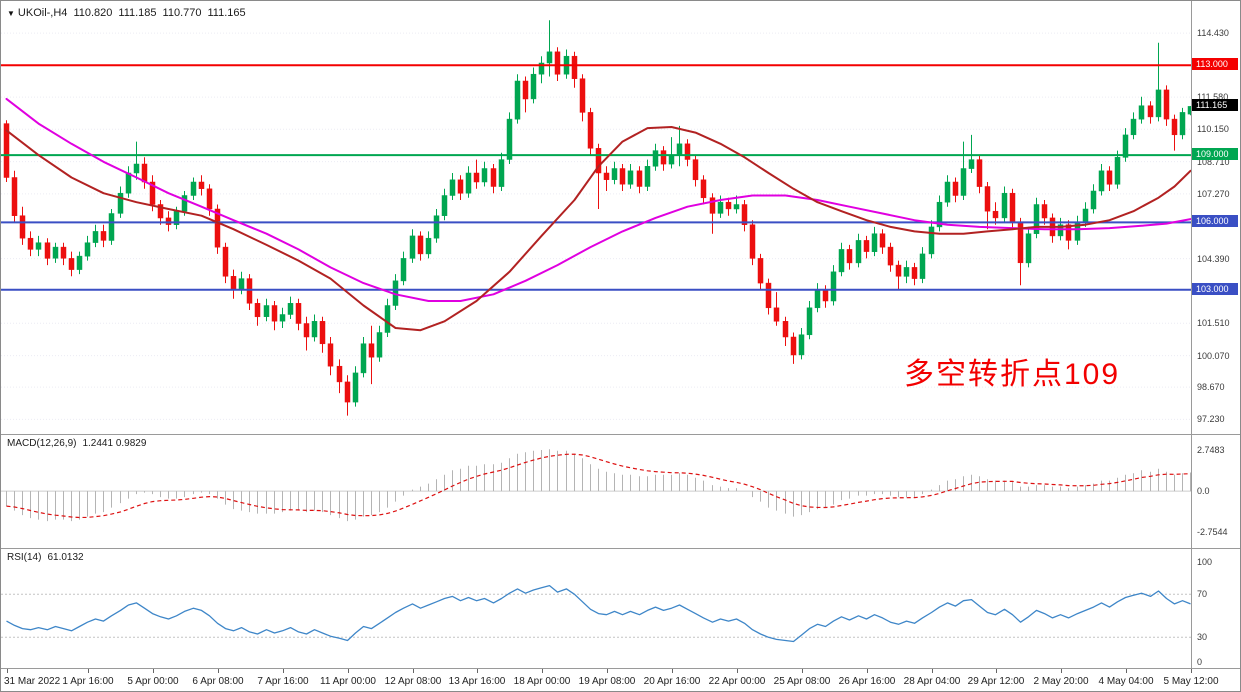 Image resolution: width=1241 pixels, height=692 pixels. Describe the element at coordinates (1012, 374) in the screenshot. I see `trend-annotation-text: 多空转折点109` at that location.